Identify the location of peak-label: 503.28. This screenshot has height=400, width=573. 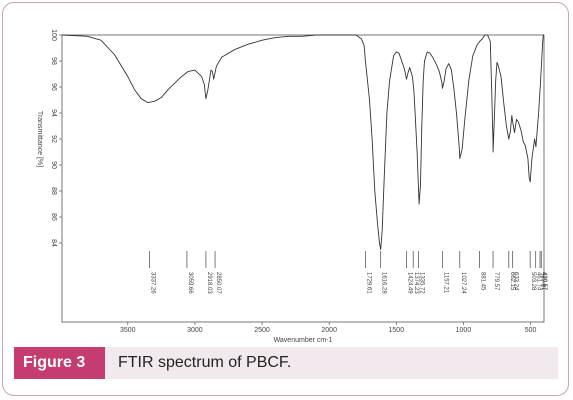
(533, 281).